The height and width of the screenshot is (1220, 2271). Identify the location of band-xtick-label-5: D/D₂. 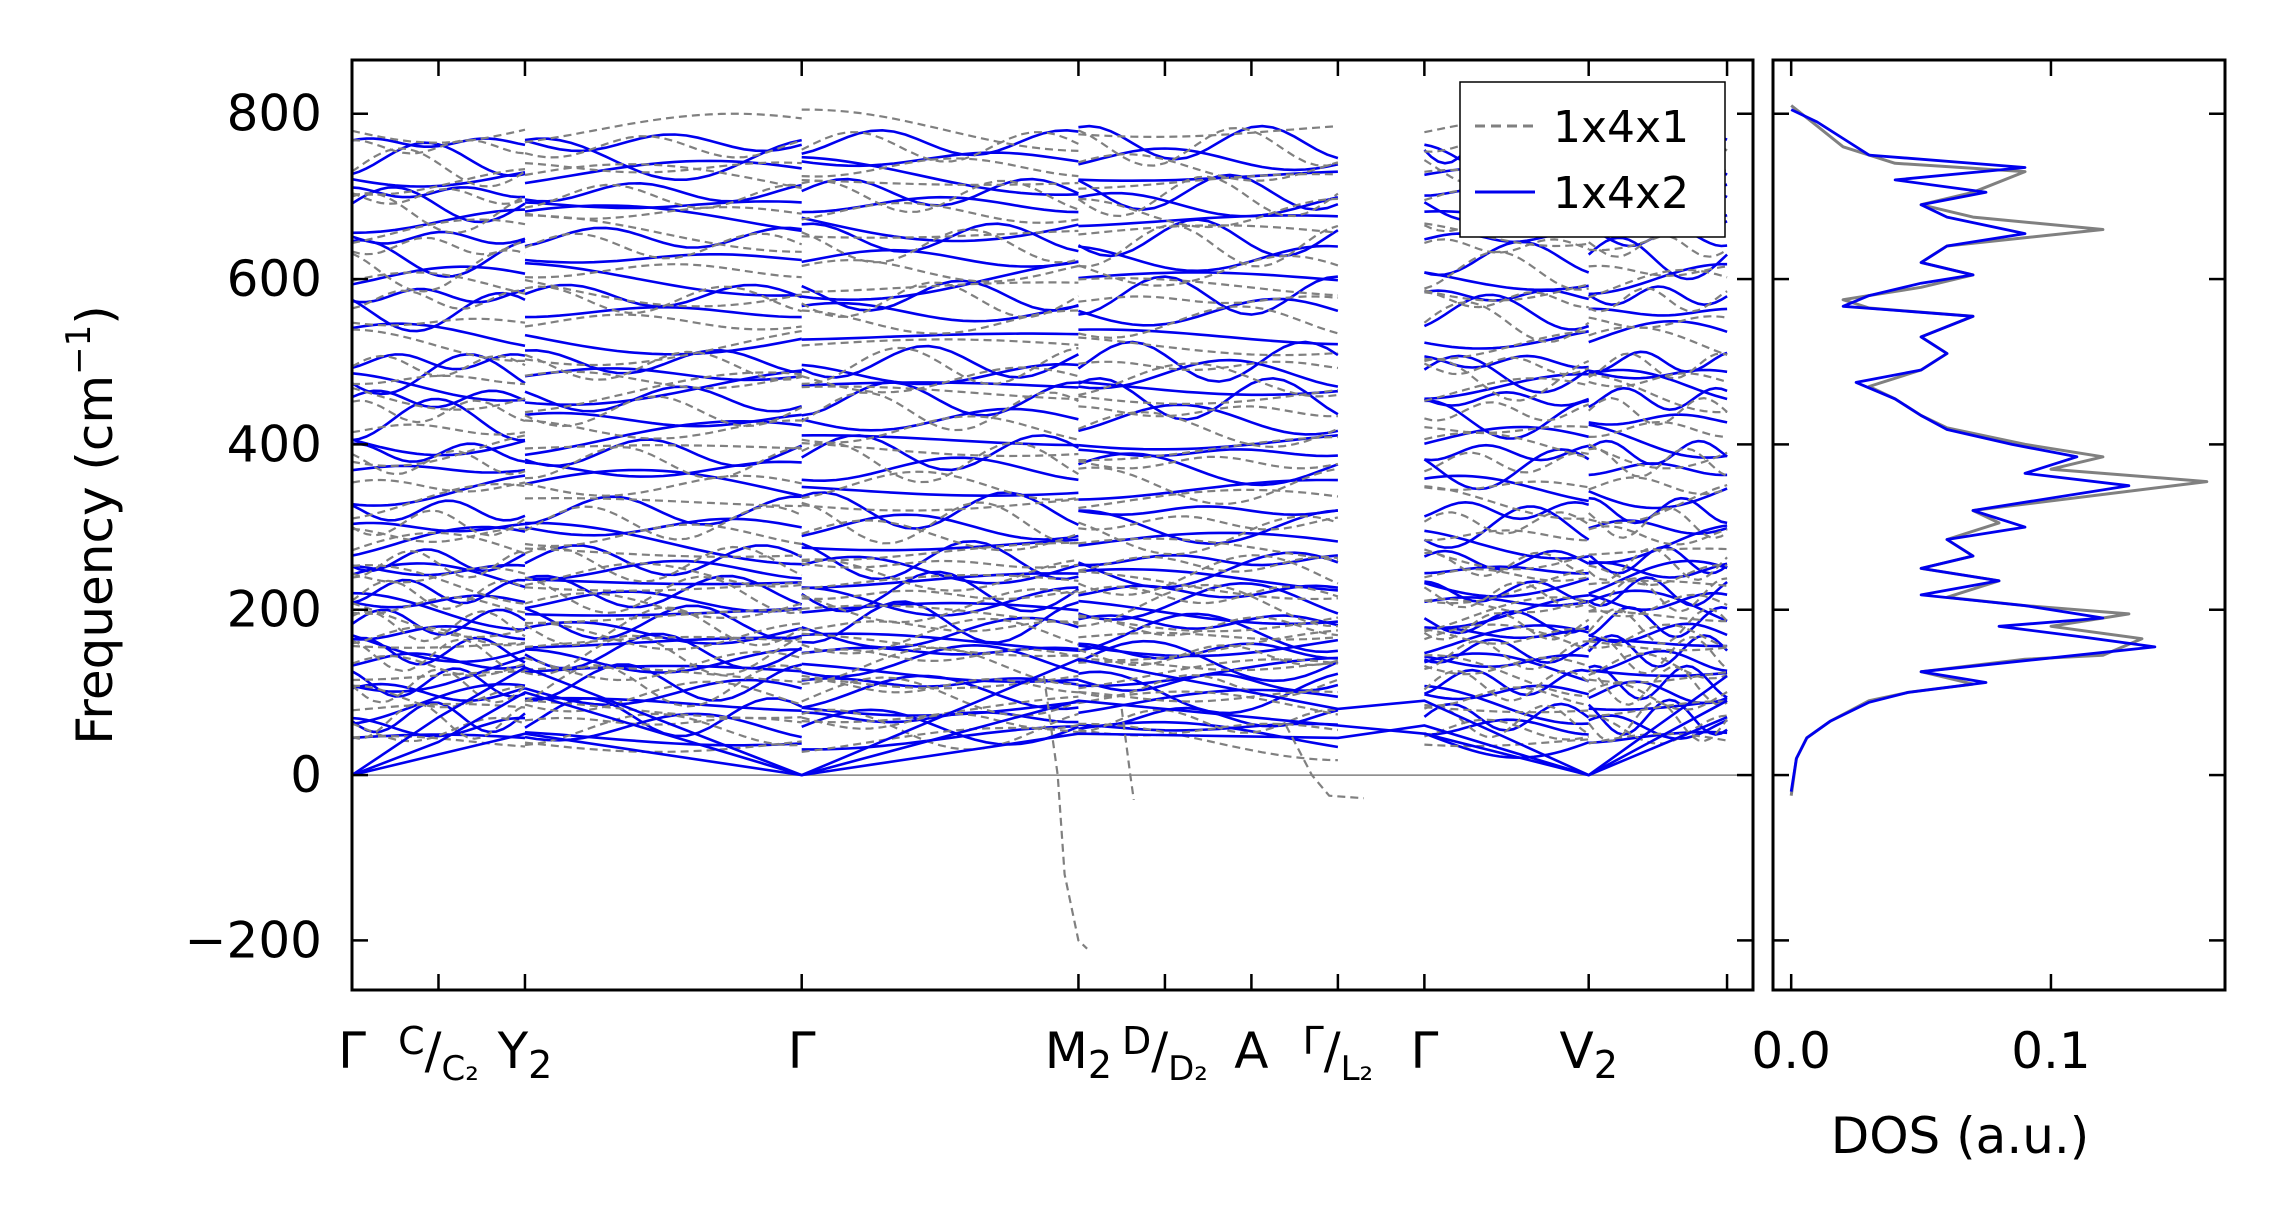
(1165, 1054).